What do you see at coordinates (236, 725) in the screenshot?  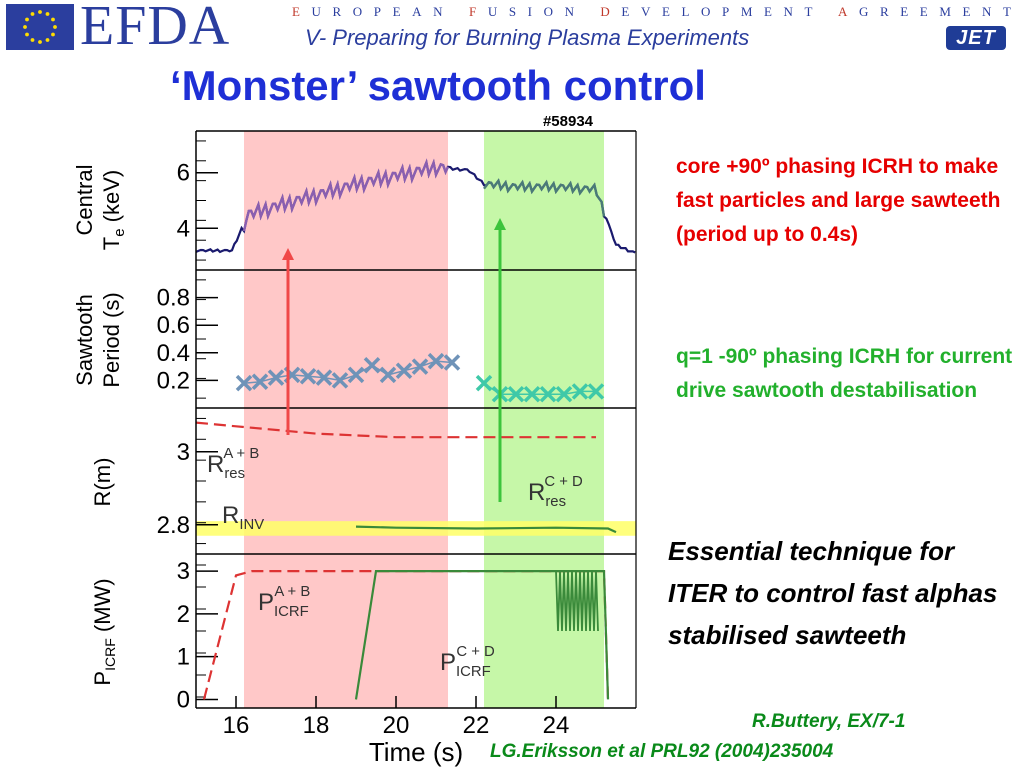 I see `x-tick-label: 16` at bounding box center [236, 725].